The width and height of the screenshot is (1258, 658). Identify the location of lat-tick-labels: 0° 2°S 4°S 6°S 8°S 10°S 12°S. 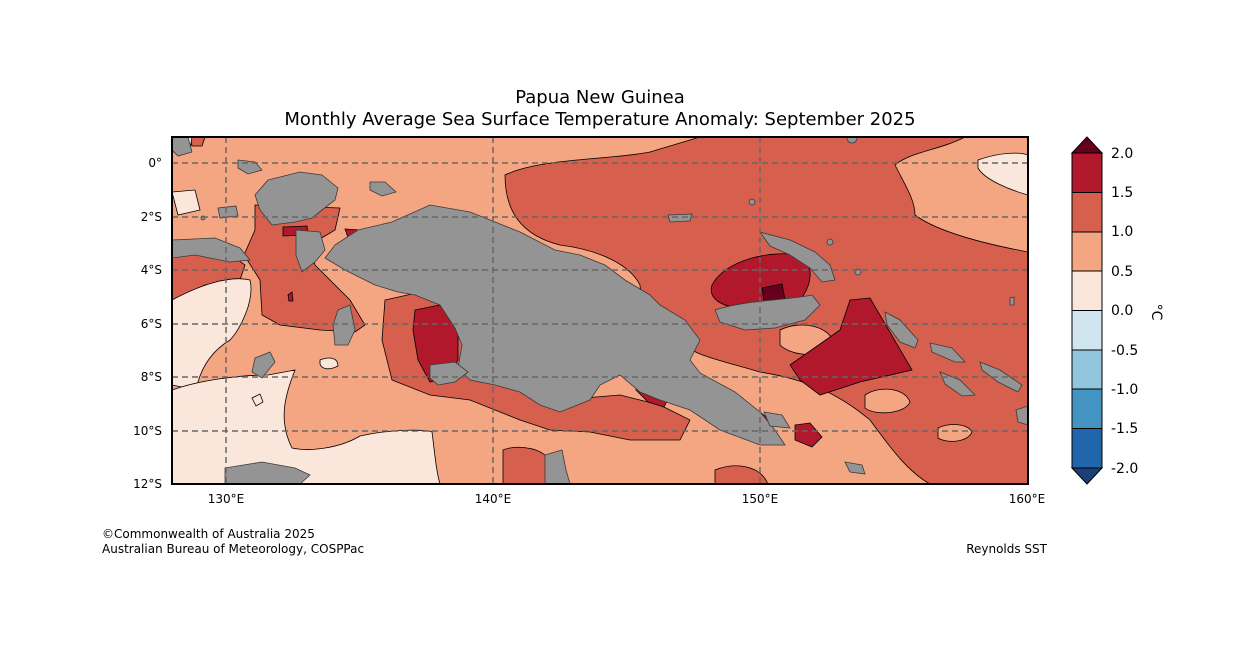
(147, 323).